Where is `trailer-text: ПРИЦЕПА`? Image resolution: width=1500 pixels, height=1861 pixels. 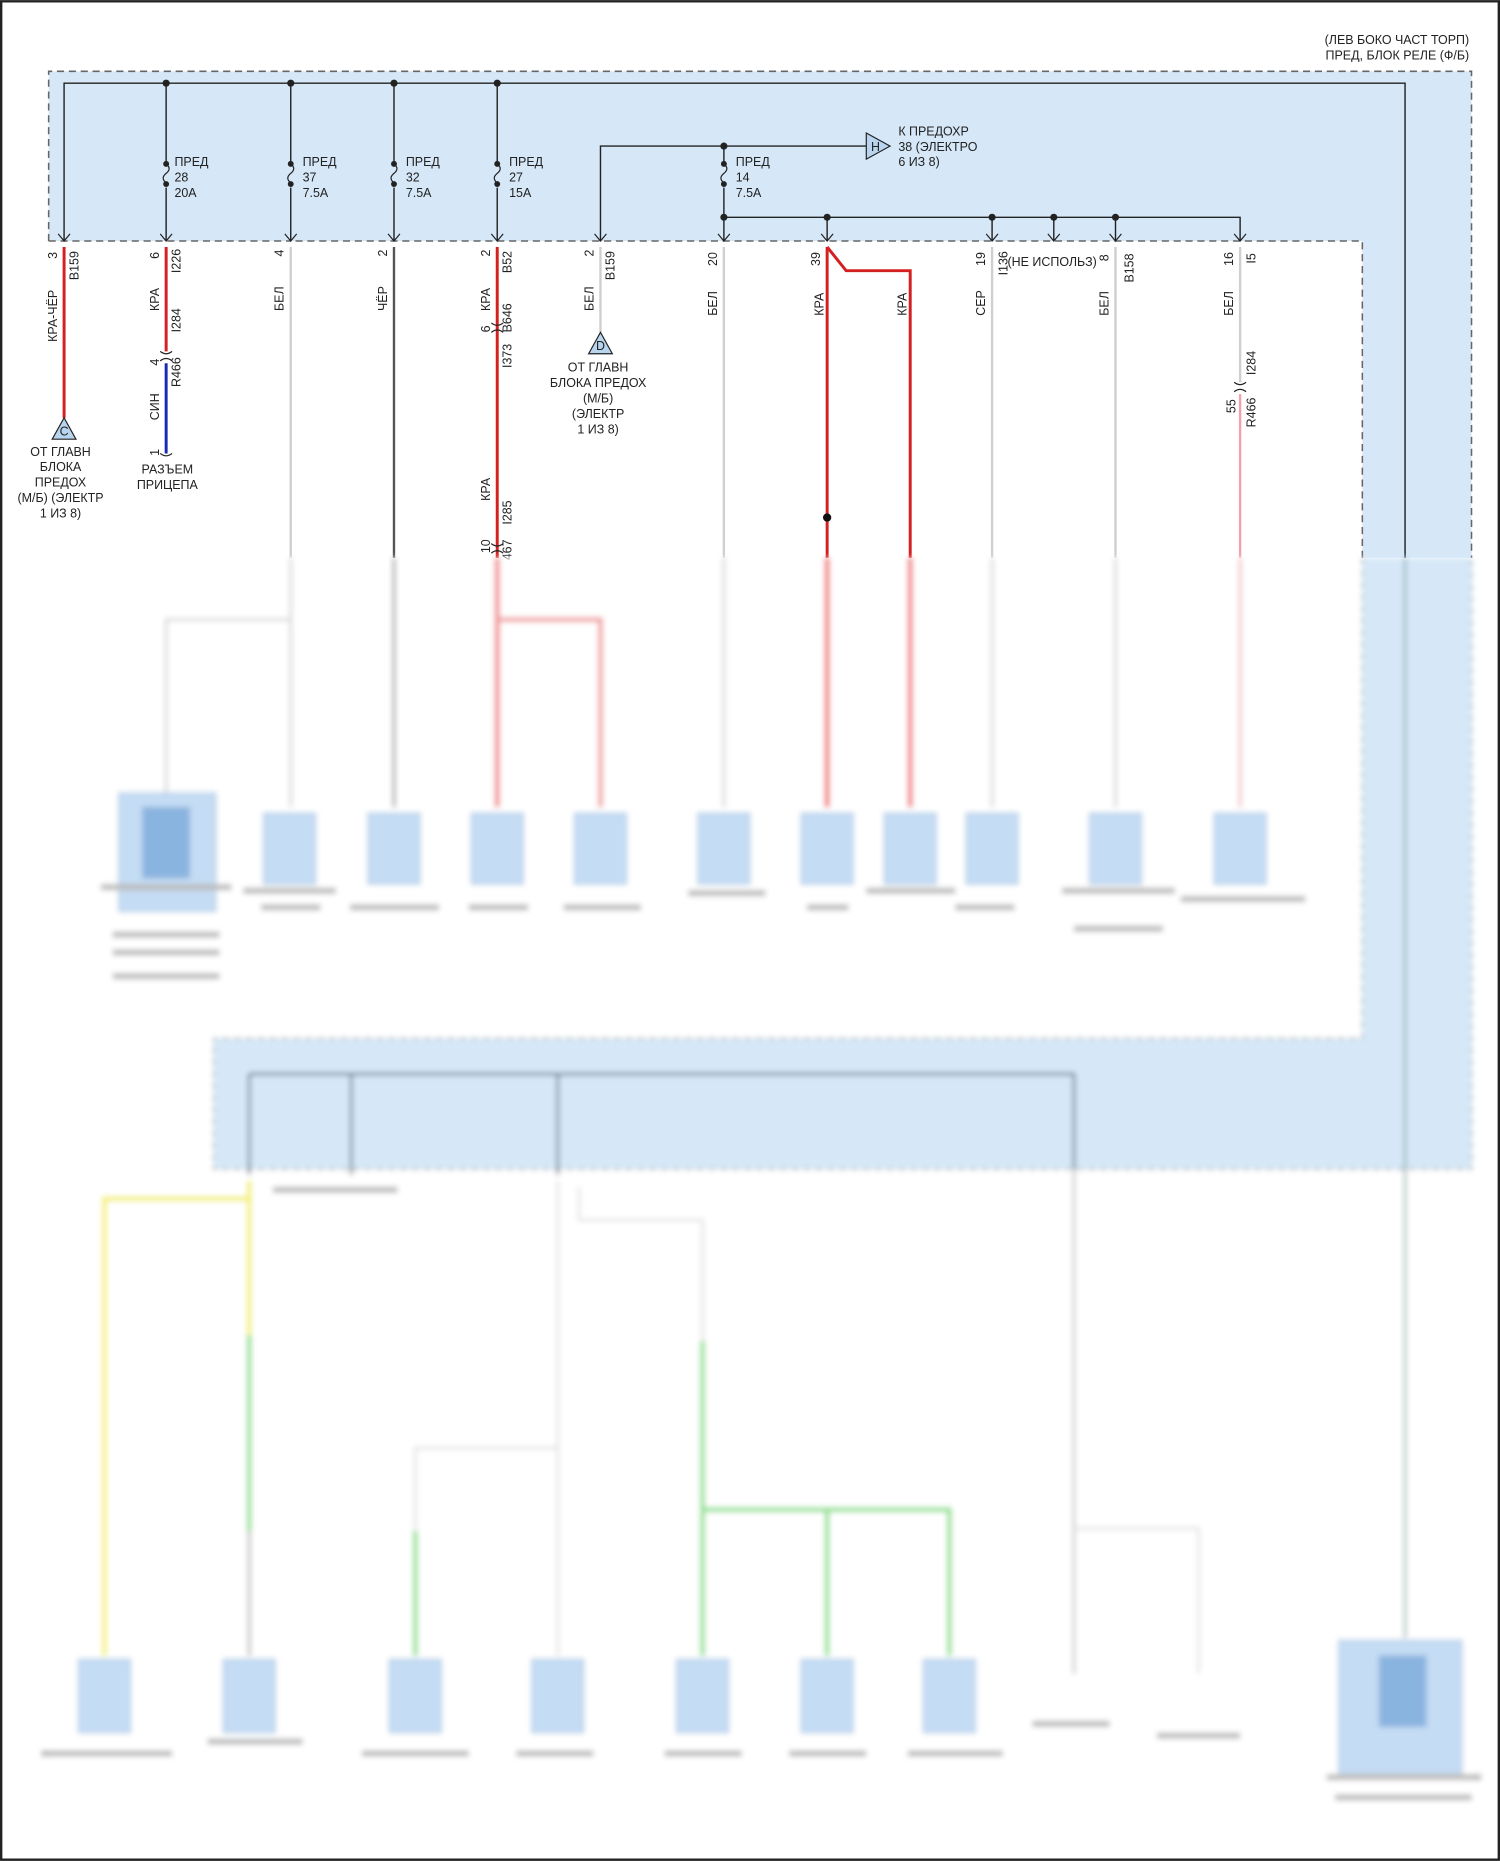
trailer-text: ПРИЦЕПА is located at coordinates (168, 485).